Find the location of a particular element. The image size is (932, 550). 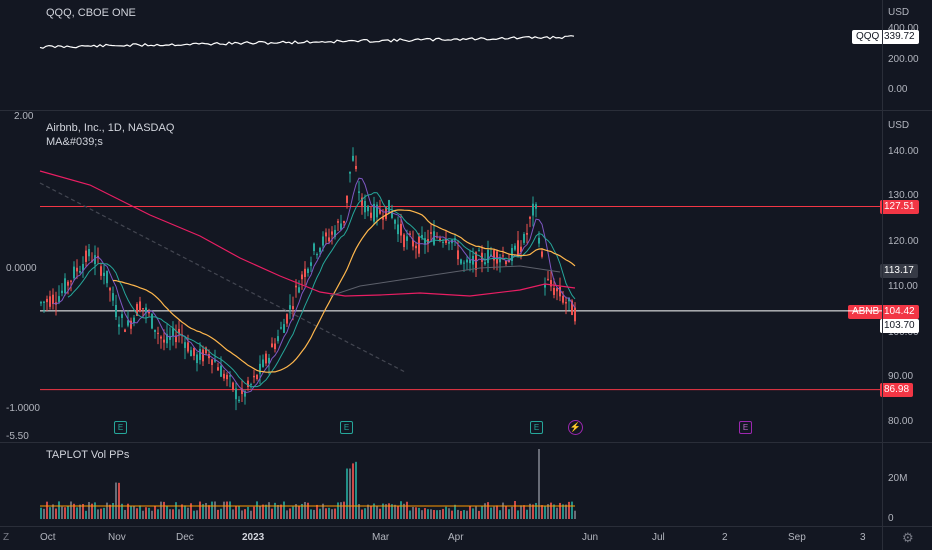

pane-divider-top is located at coordinates (466, 110).